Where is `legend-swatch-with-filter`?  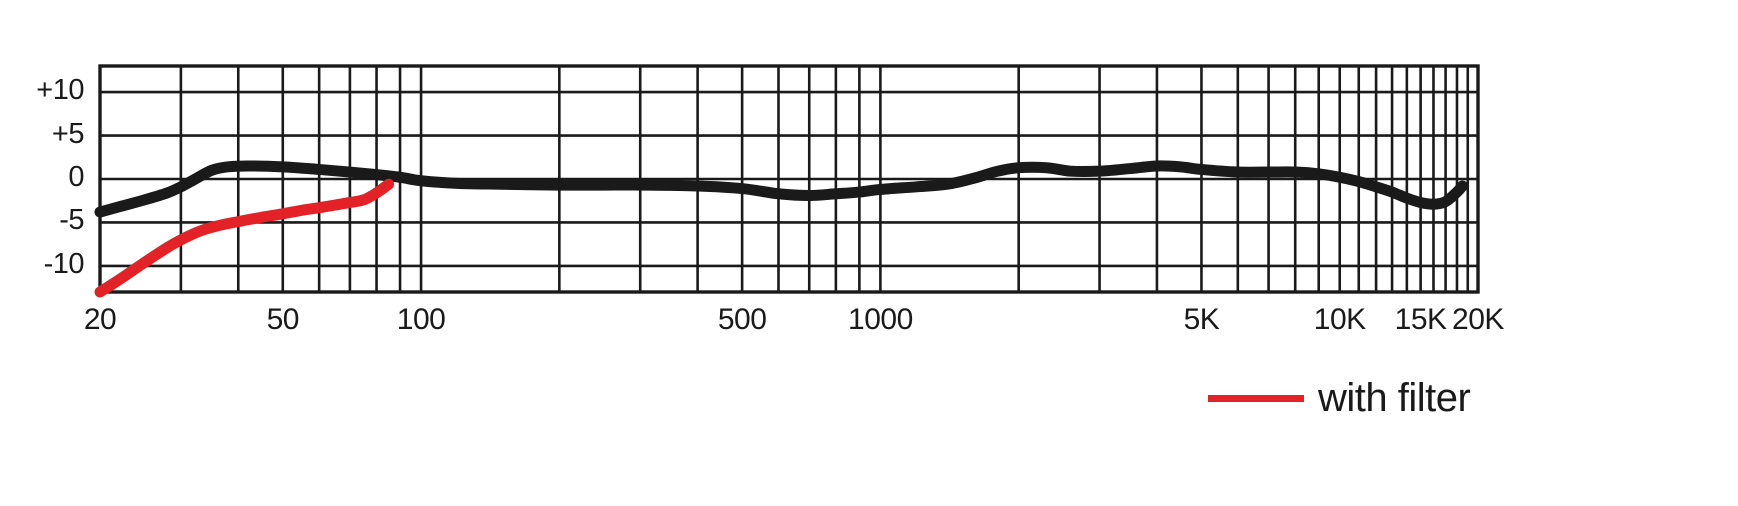 legend-swatch-with-filter is located at coordinates (1256, 398).